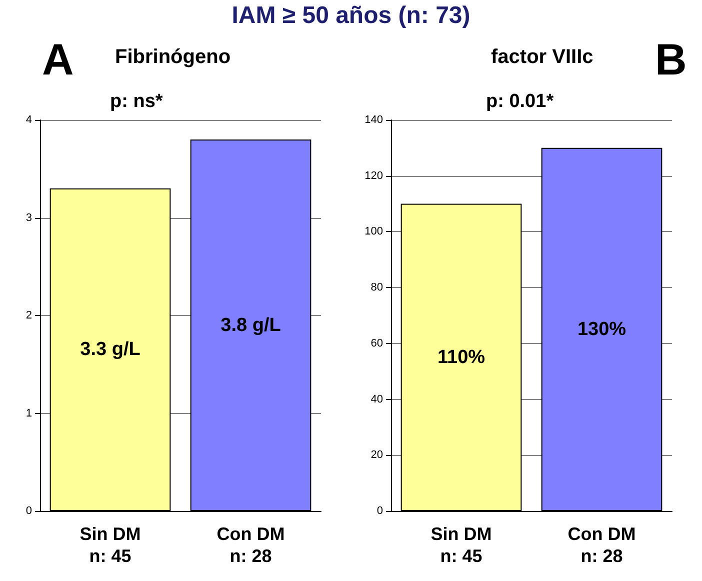  What do you see at coordinates (110, 349) in the screenshot?
I see `data-label: 3.3 g/L` at bounding box center [110, 349].